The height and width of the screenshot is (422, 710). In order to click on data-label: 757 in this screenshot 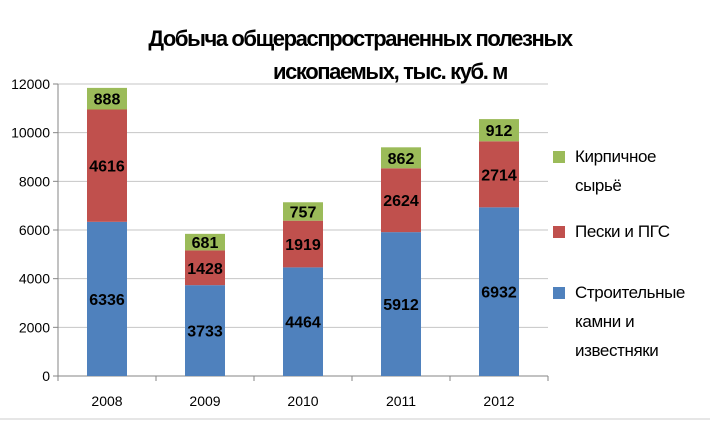, I will do `click(303, 212)`.